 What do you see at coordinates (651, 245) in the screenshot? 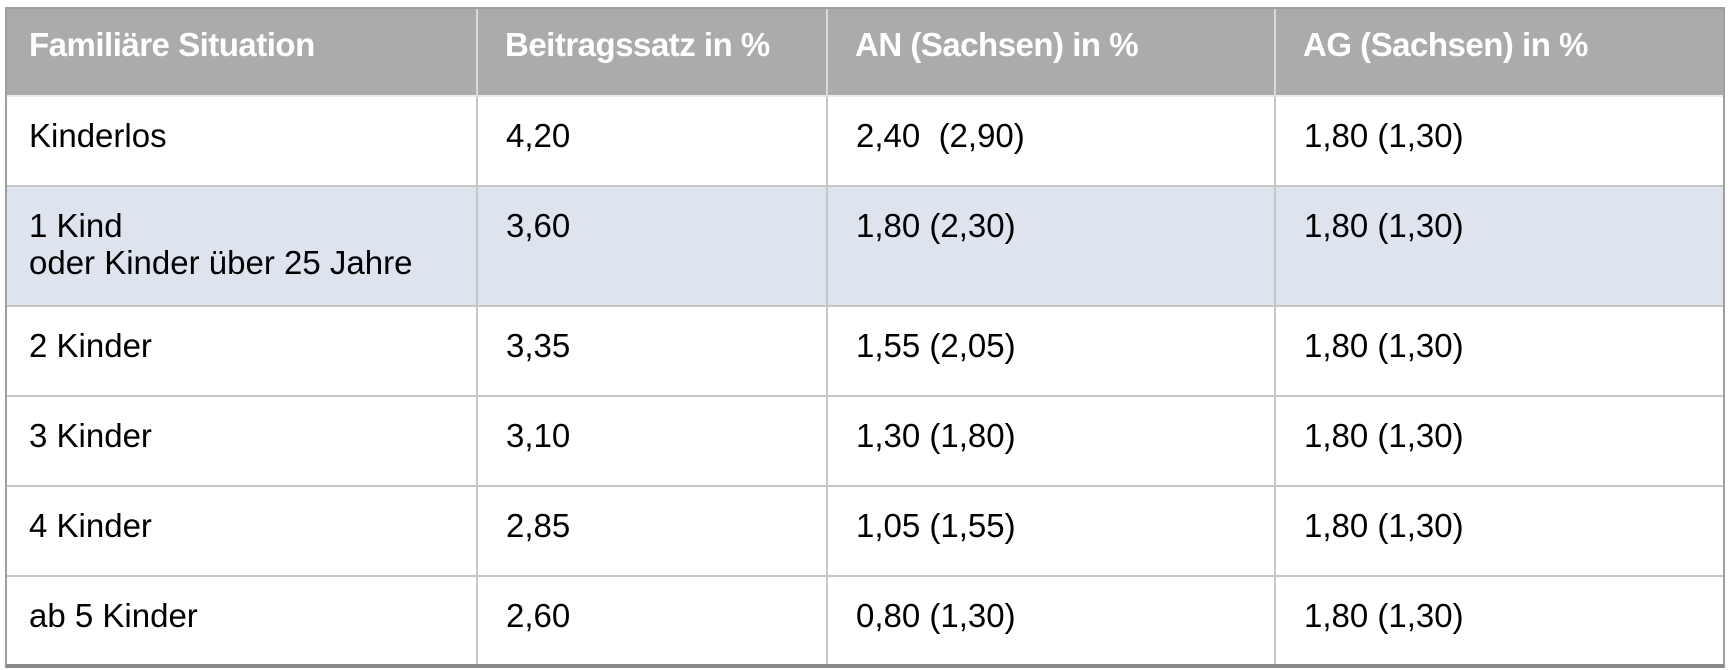
I see `cell-beitragssatz: 3,60` at bounding box center [651, 245].